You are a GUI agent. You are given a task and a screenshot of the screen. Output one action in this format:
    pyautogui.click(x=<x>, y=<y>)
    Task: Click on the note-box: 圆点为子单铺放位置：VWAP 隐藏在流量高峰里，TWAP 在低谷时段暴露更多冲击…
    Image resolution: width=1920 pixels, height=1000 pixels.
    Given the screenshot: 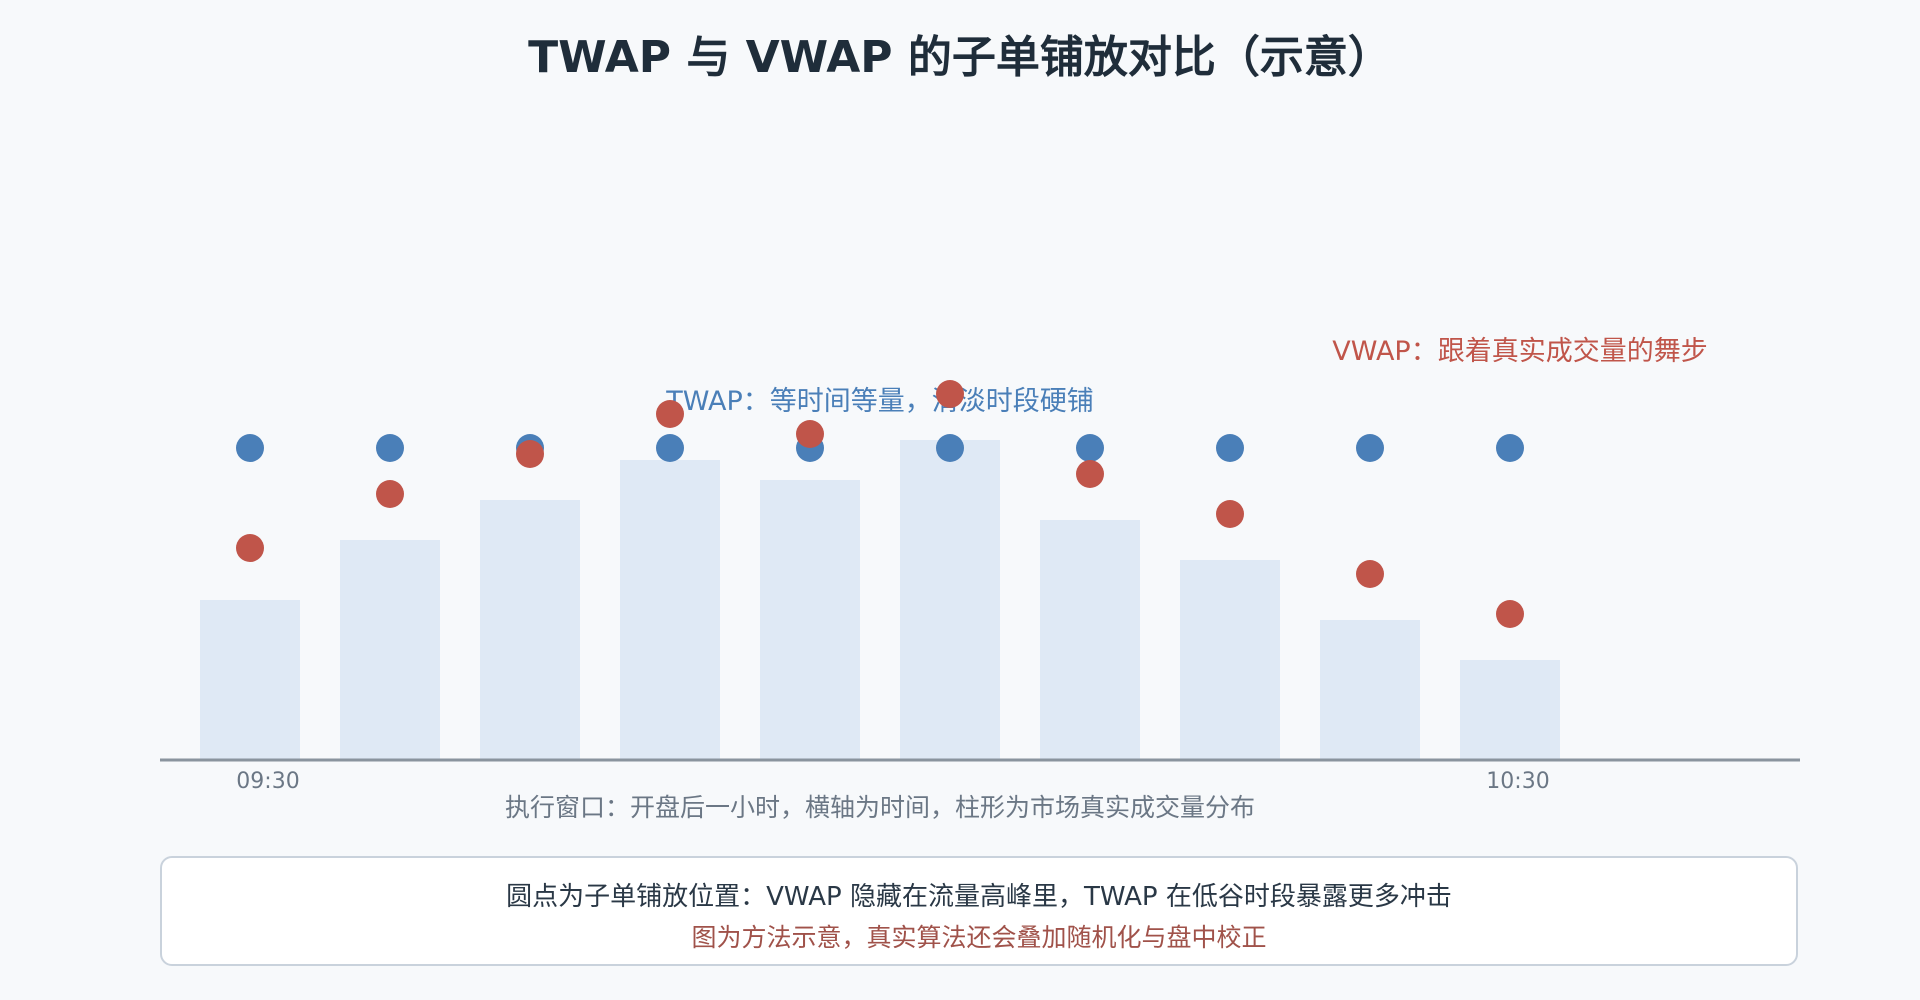 What is the action you would take?
    pyautogui.click(x=979, y=911)
    